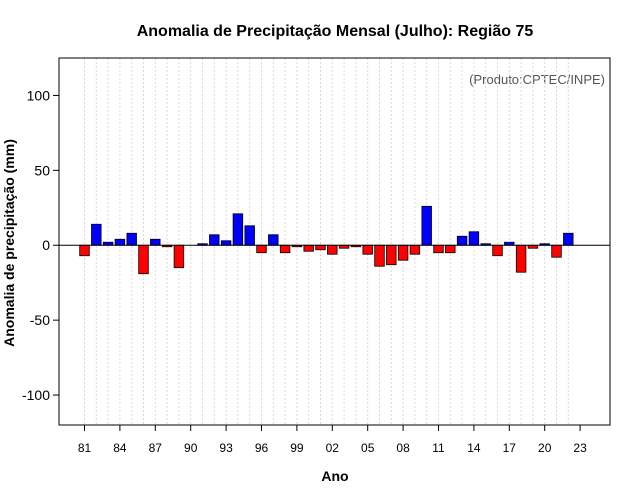  What do you see at coordinates (40, 245) in the screenshot?
I see `y-axis: -100 -50 0 50 100` at bounding box center [40, 245].